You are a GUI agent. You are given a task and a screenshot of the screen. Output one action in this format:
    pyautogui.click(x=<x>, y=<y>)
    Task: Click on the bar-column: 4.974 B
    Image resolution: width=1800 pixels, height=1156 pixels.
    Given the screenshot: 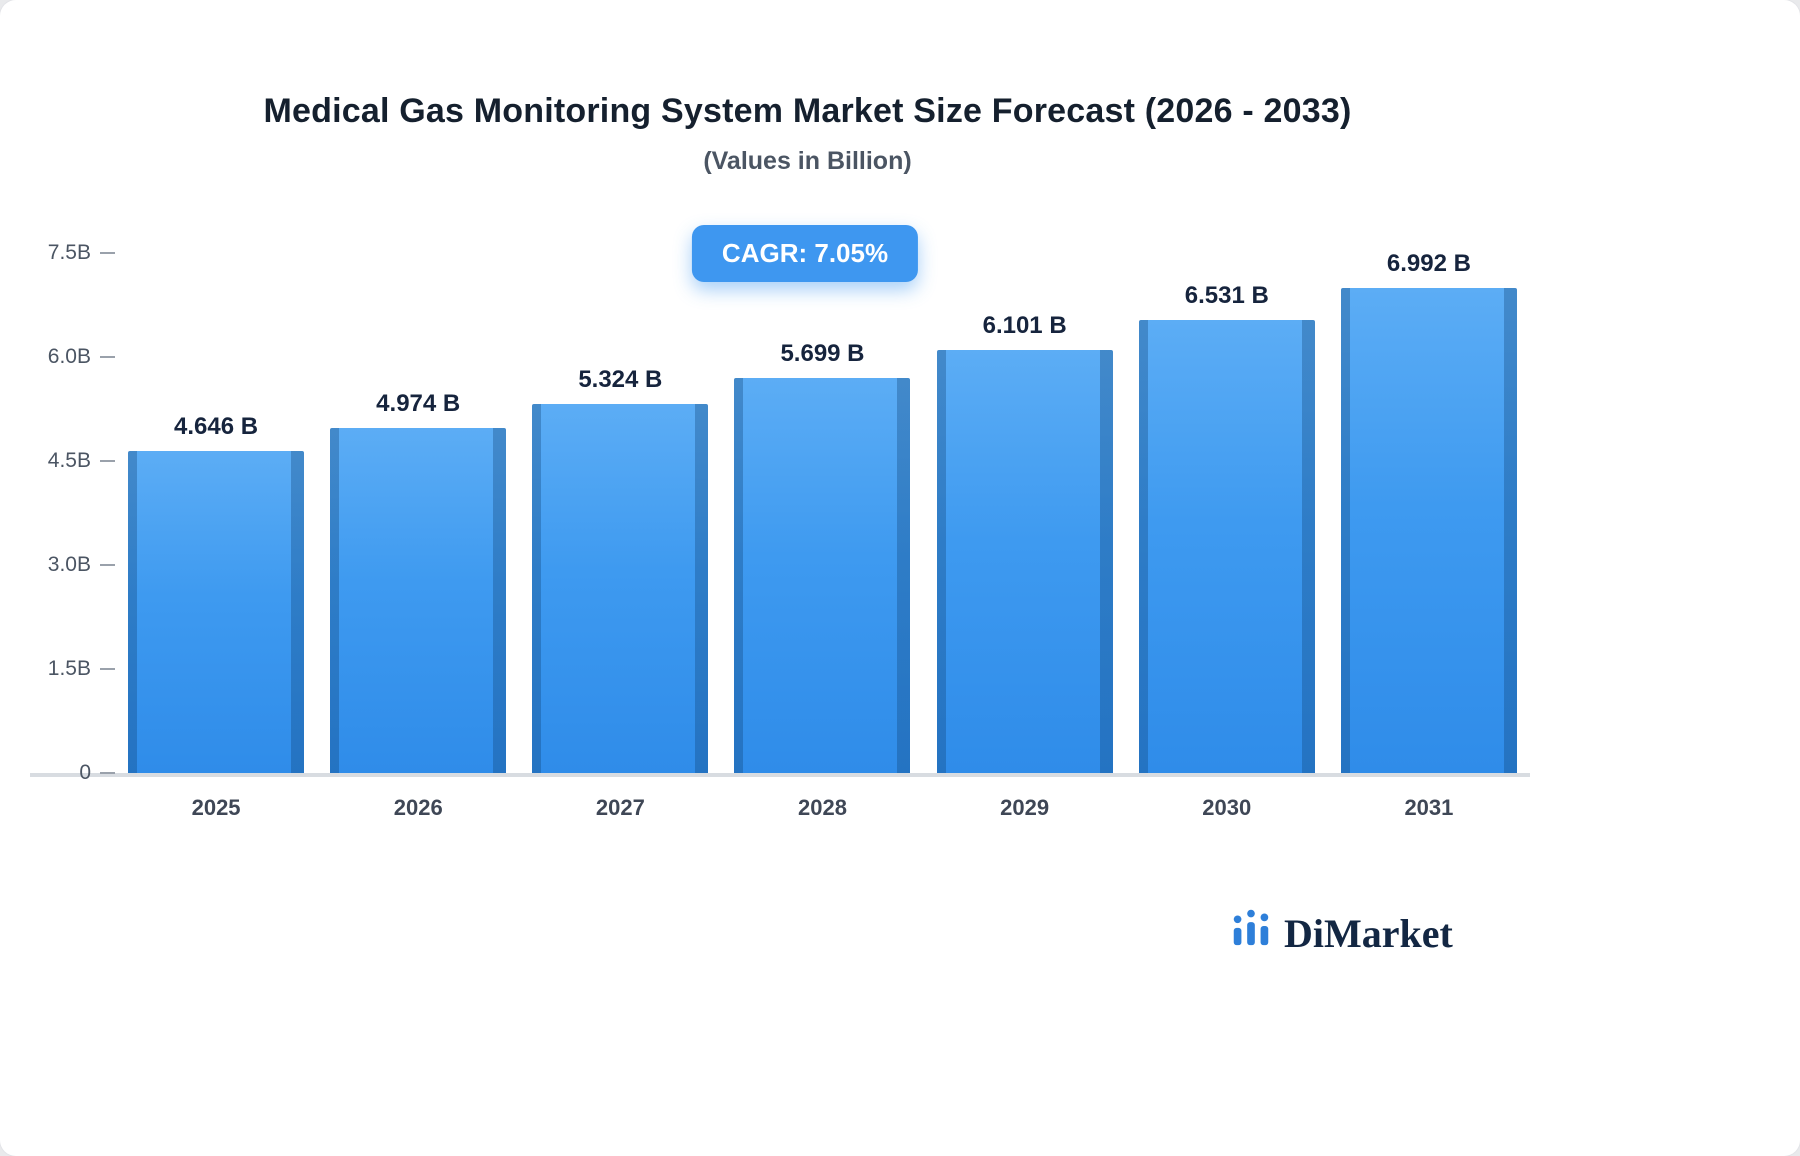 What is the action you would take?
    pyautogui.click(x=418, y=581)
    